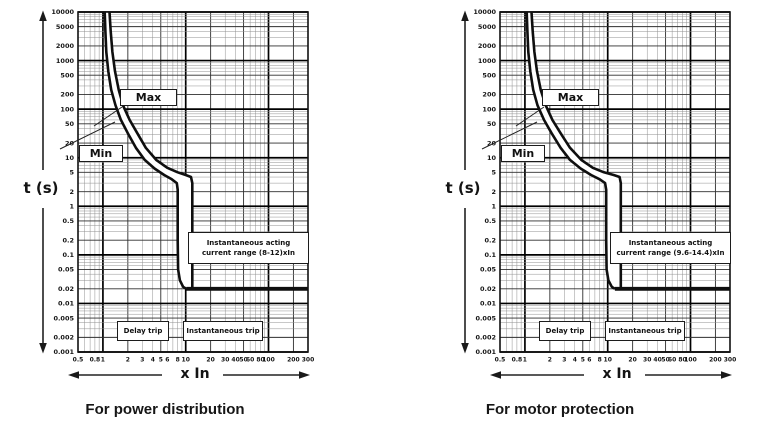 This screenshot has height=435, width=774. What do you see at coordinates (66, 304) in the screenshot?
I see `svg-text: 0.01` at bounding box center [66, 304].